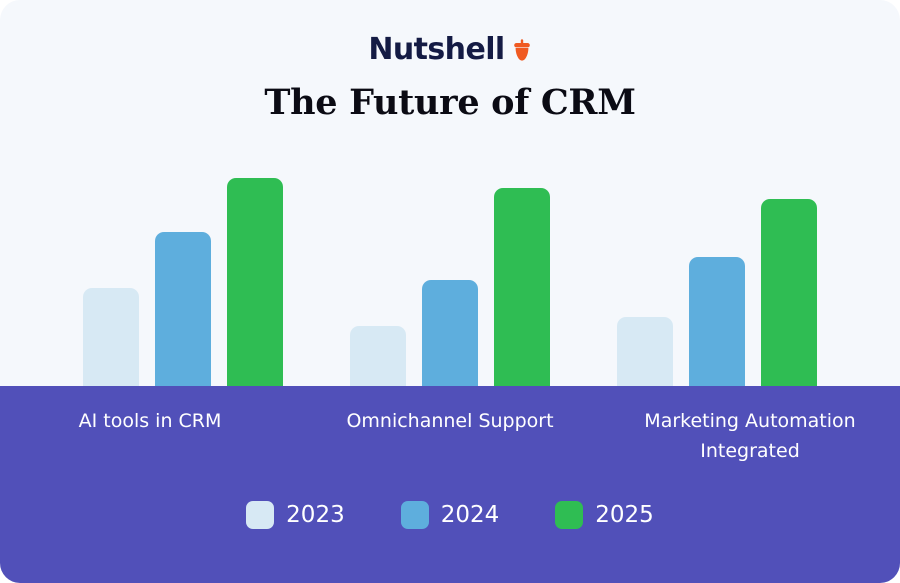  I want to click on brand-wordmark: Nutshell, so click(436, 49).